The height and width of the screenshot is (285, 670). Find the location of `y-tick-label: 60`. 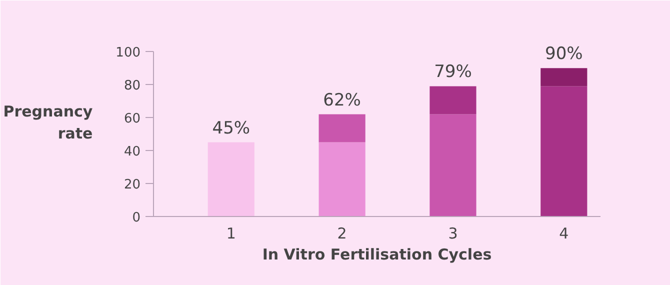

y-tick-label: 60 is located at coordinates (132, 119).